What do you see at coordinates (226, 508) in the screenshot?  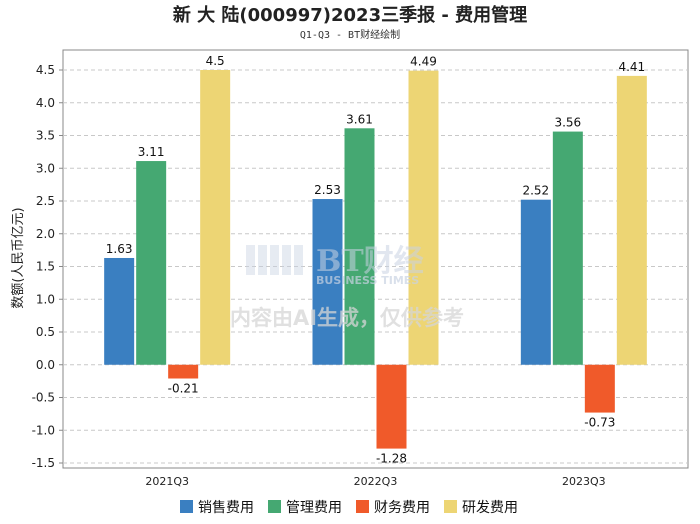 I see `legend-label: 销售费用` at bounding box center [226, 508].